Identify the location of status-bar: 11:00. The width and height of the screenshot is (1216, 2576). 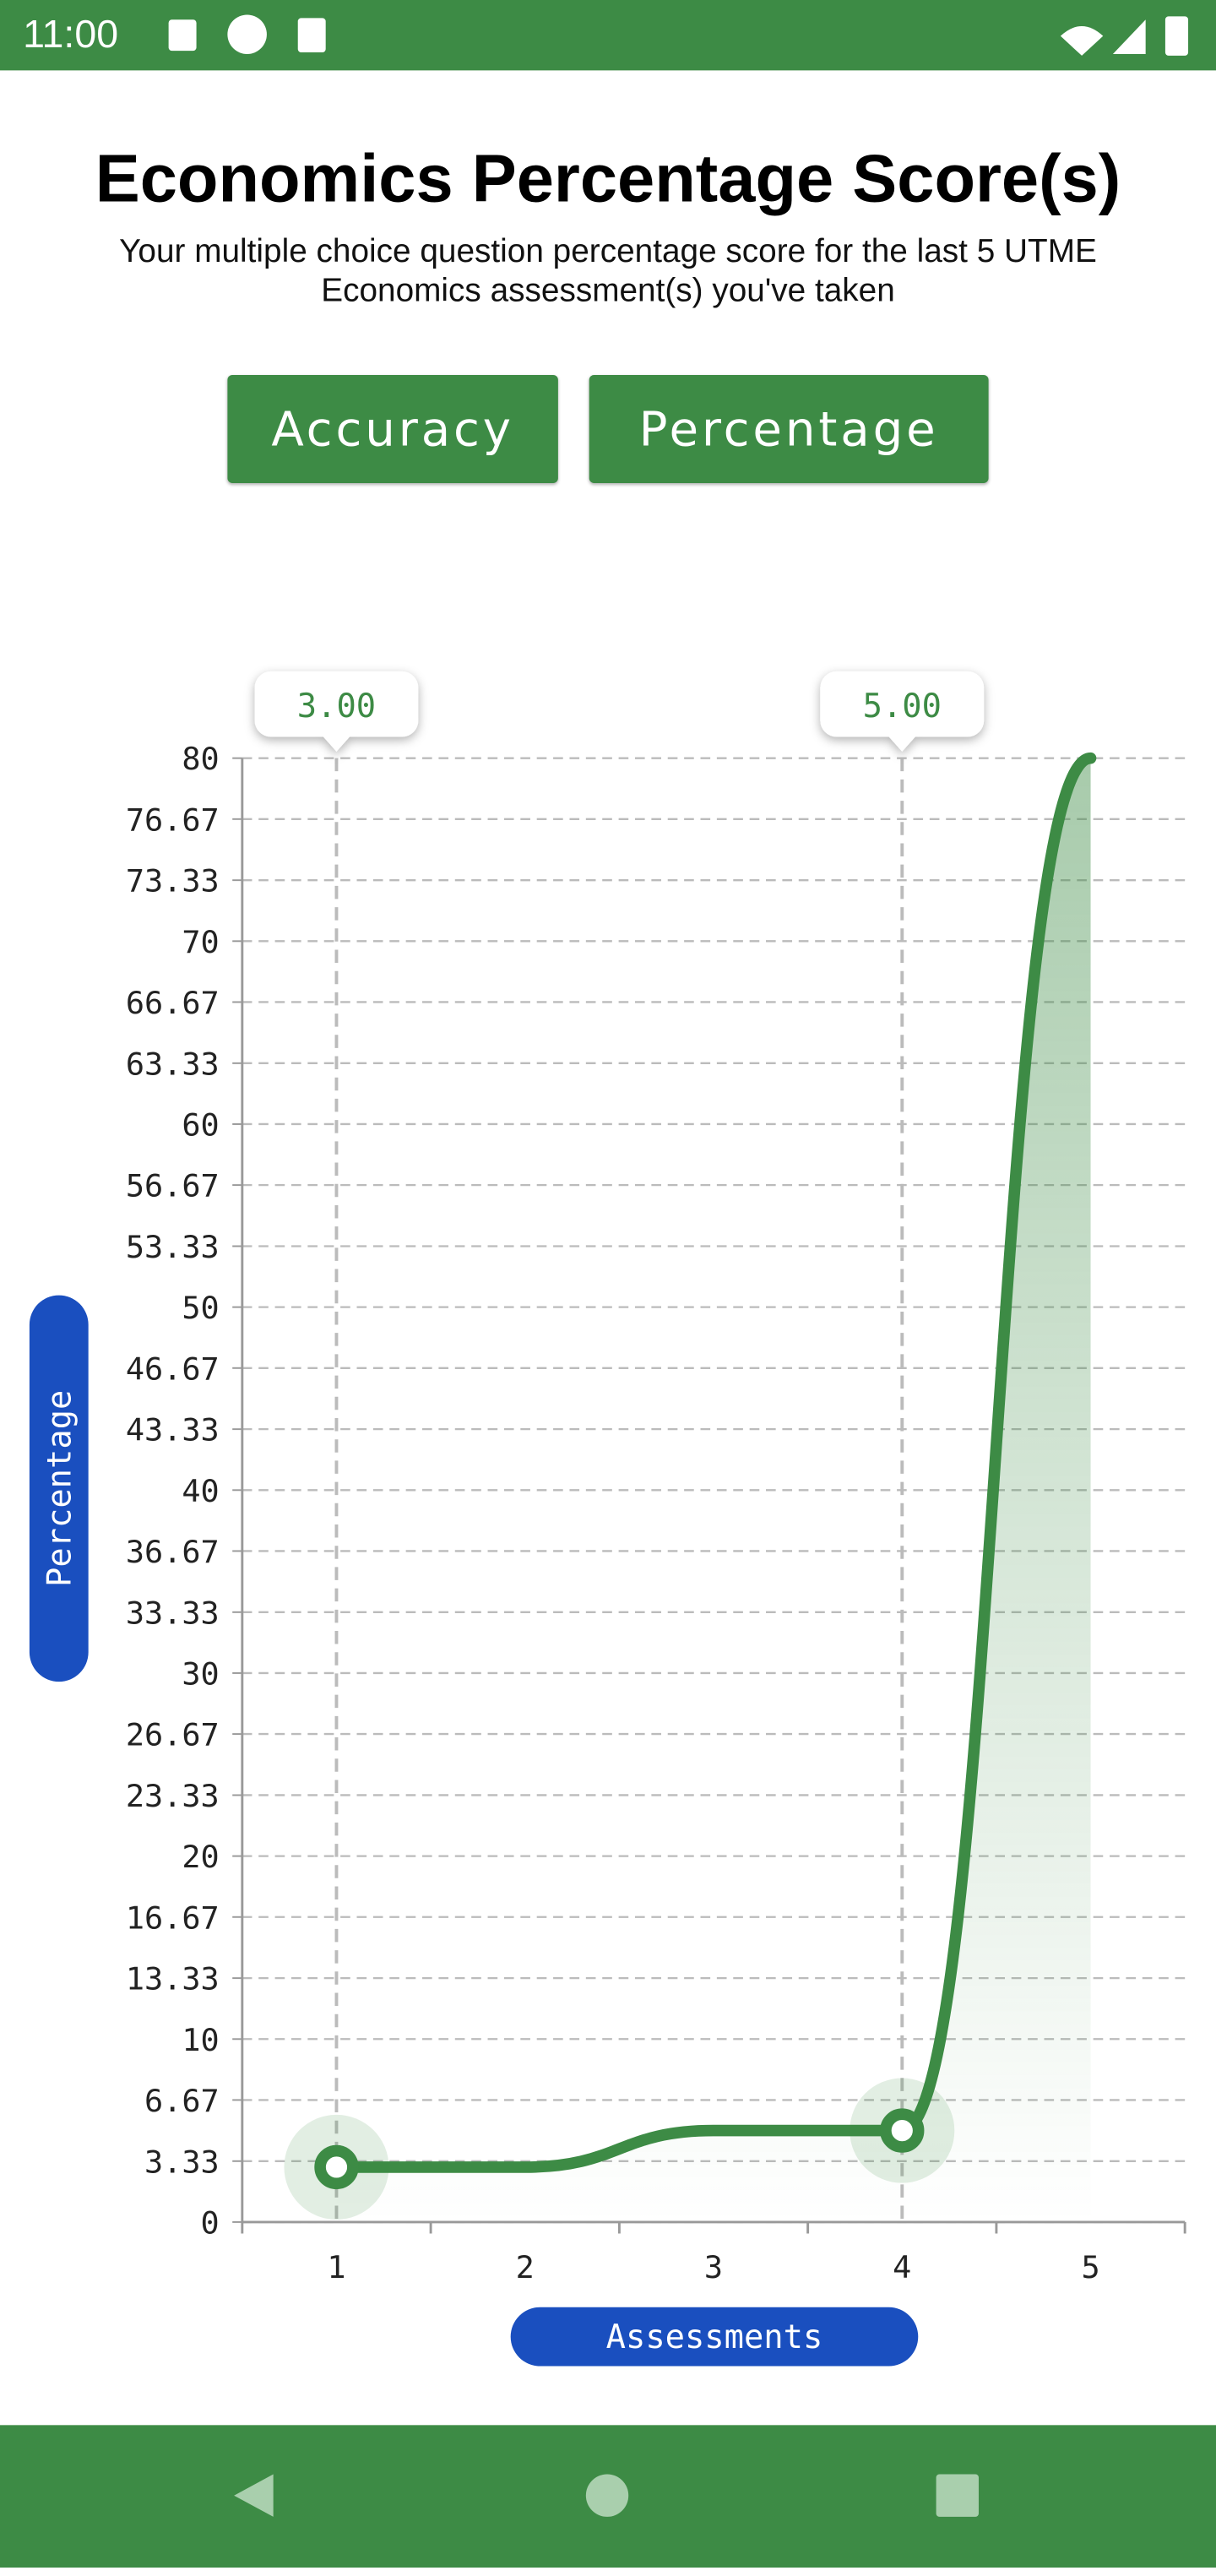
(608, 35).